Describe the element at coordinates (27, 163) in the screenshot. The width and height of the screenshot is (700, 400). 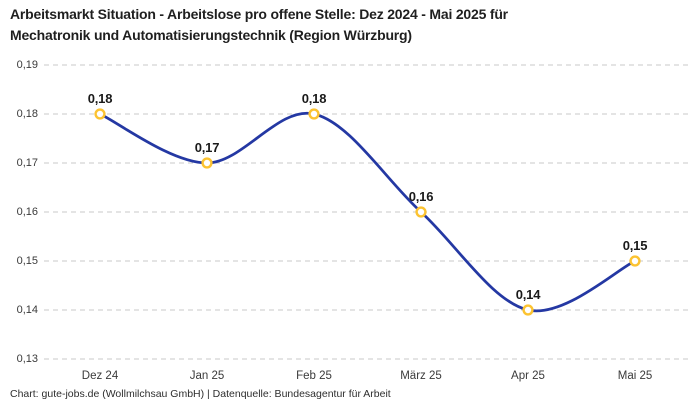
I see `y-axis-tick-label: 0,17` at that location.